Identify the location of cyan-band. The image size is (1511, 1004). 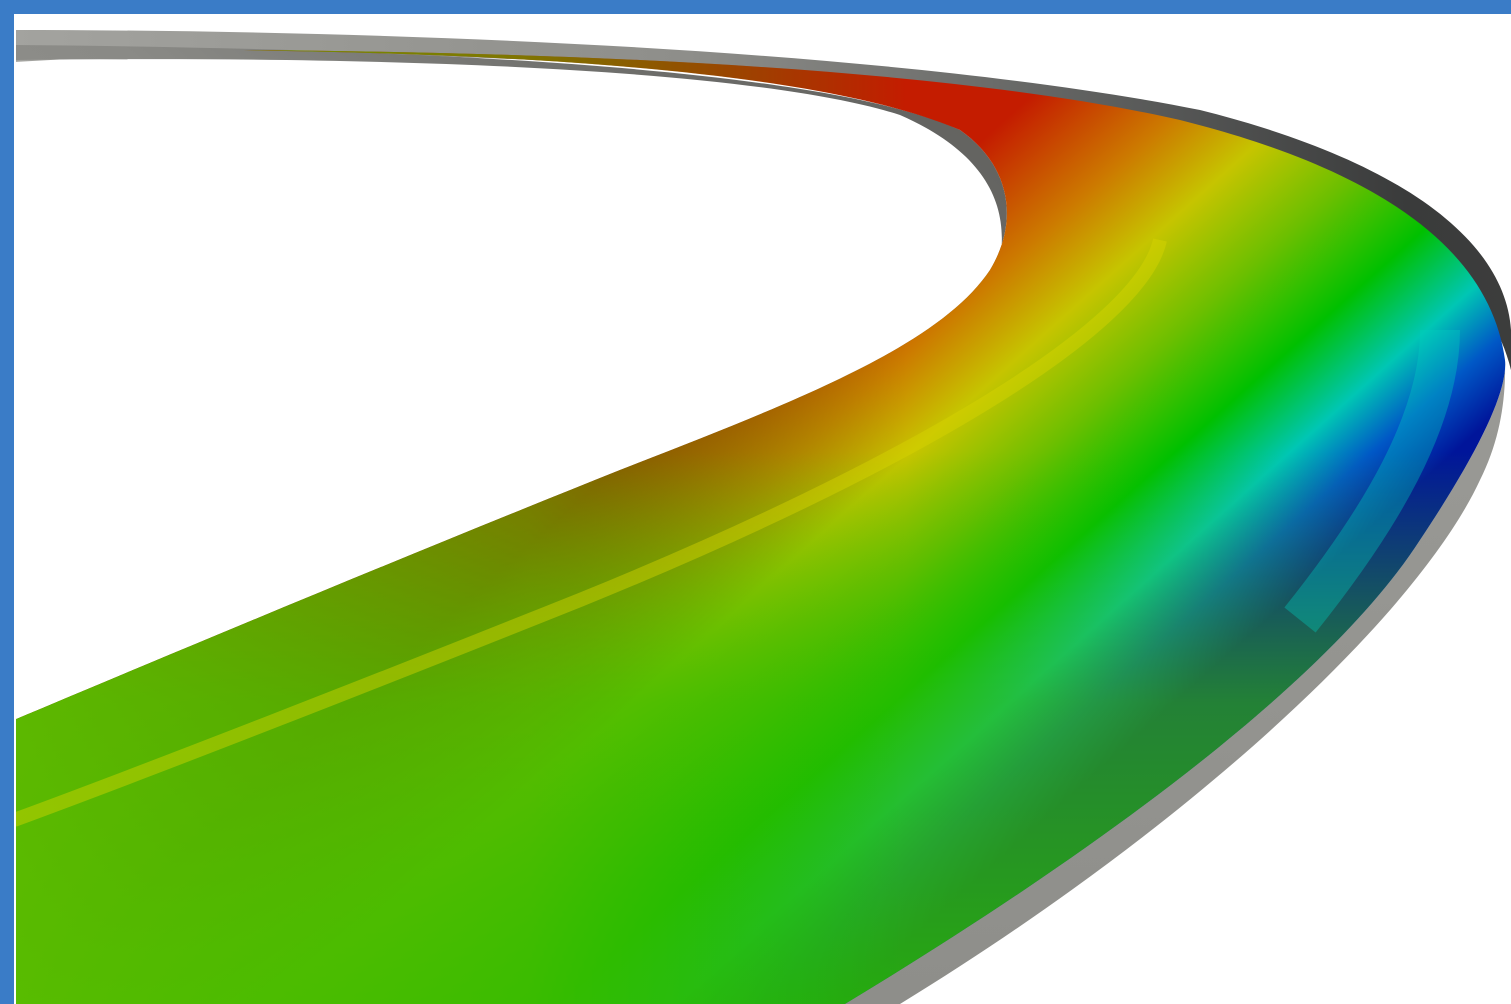
(1372, 481).